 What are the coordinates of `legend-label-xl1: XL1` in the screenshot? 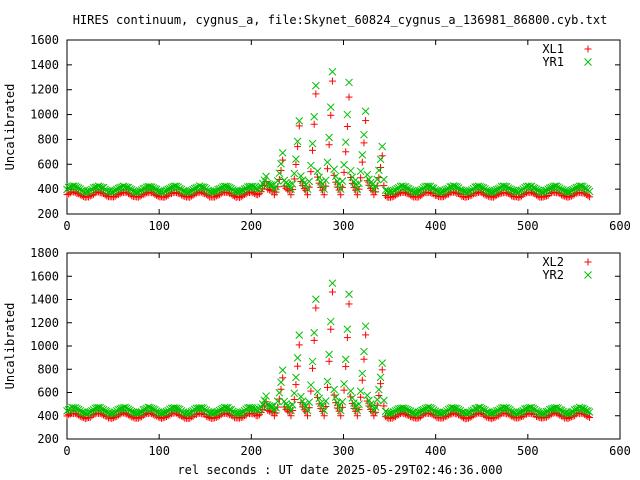 It's located at (553, 49).